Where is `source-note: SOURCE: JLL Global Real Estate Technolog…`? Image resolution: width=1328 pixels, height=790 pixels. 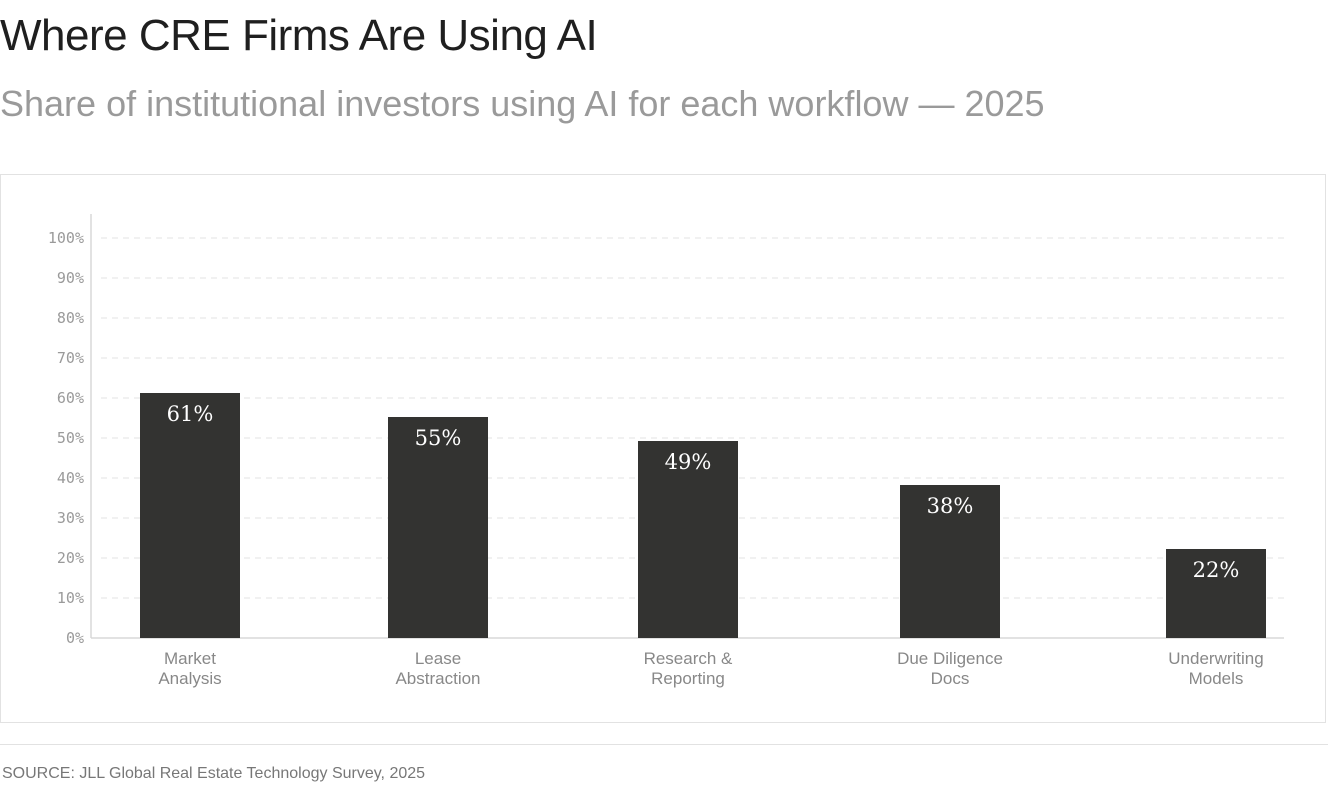 source-note: SOURCE: JLL Global Real Estate Technolog… is located at coordinates (214, 773).